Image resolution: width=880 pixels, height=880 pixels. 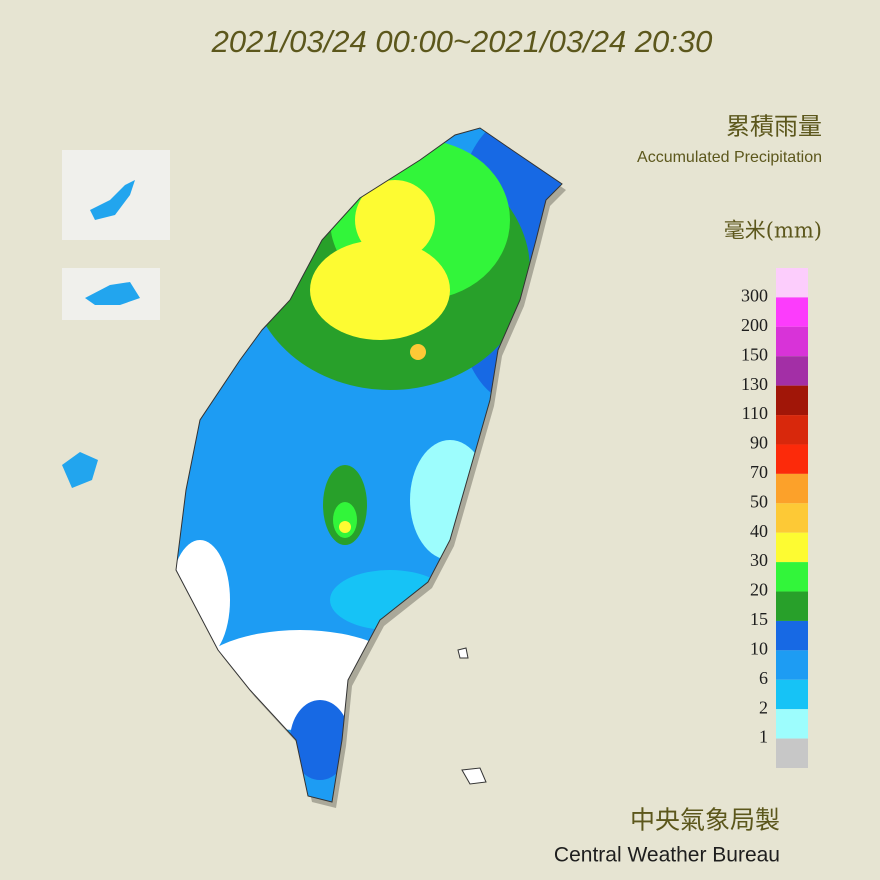 What do you see at coordinates (763, 678) in the screenshot?
I see `legend-label: 6` at bounding box center [763, 678].